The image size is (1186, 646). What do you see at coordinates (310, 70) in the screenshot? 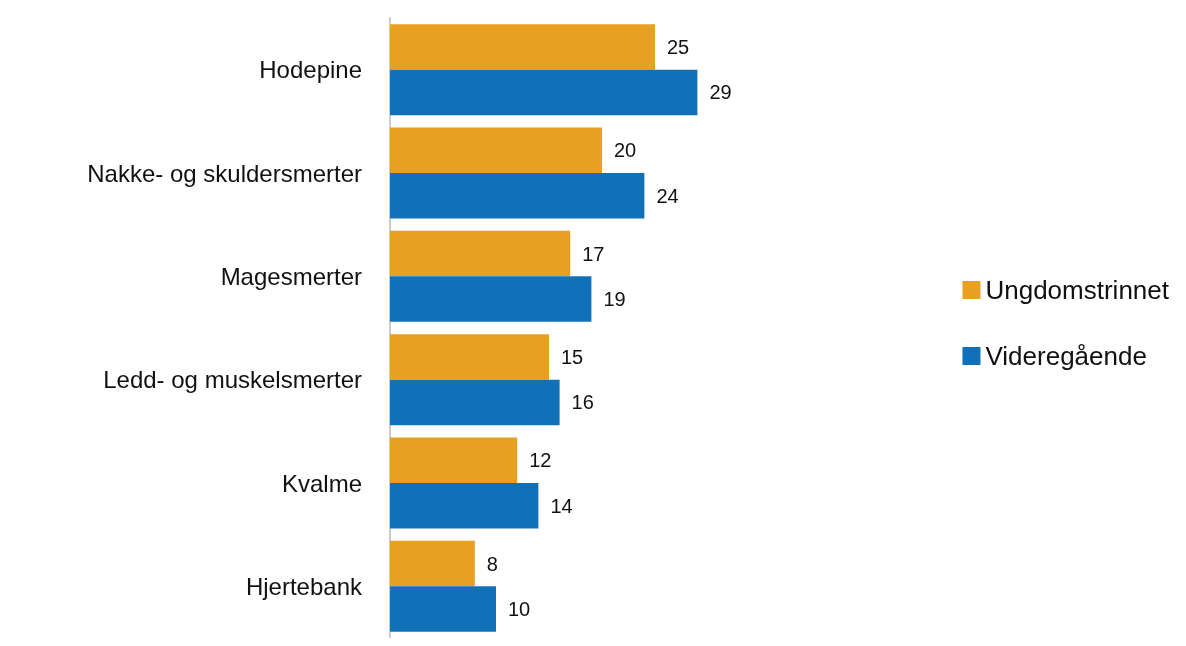
I see `y-tick-label: Hodepine` at bounding box center [310, 70].